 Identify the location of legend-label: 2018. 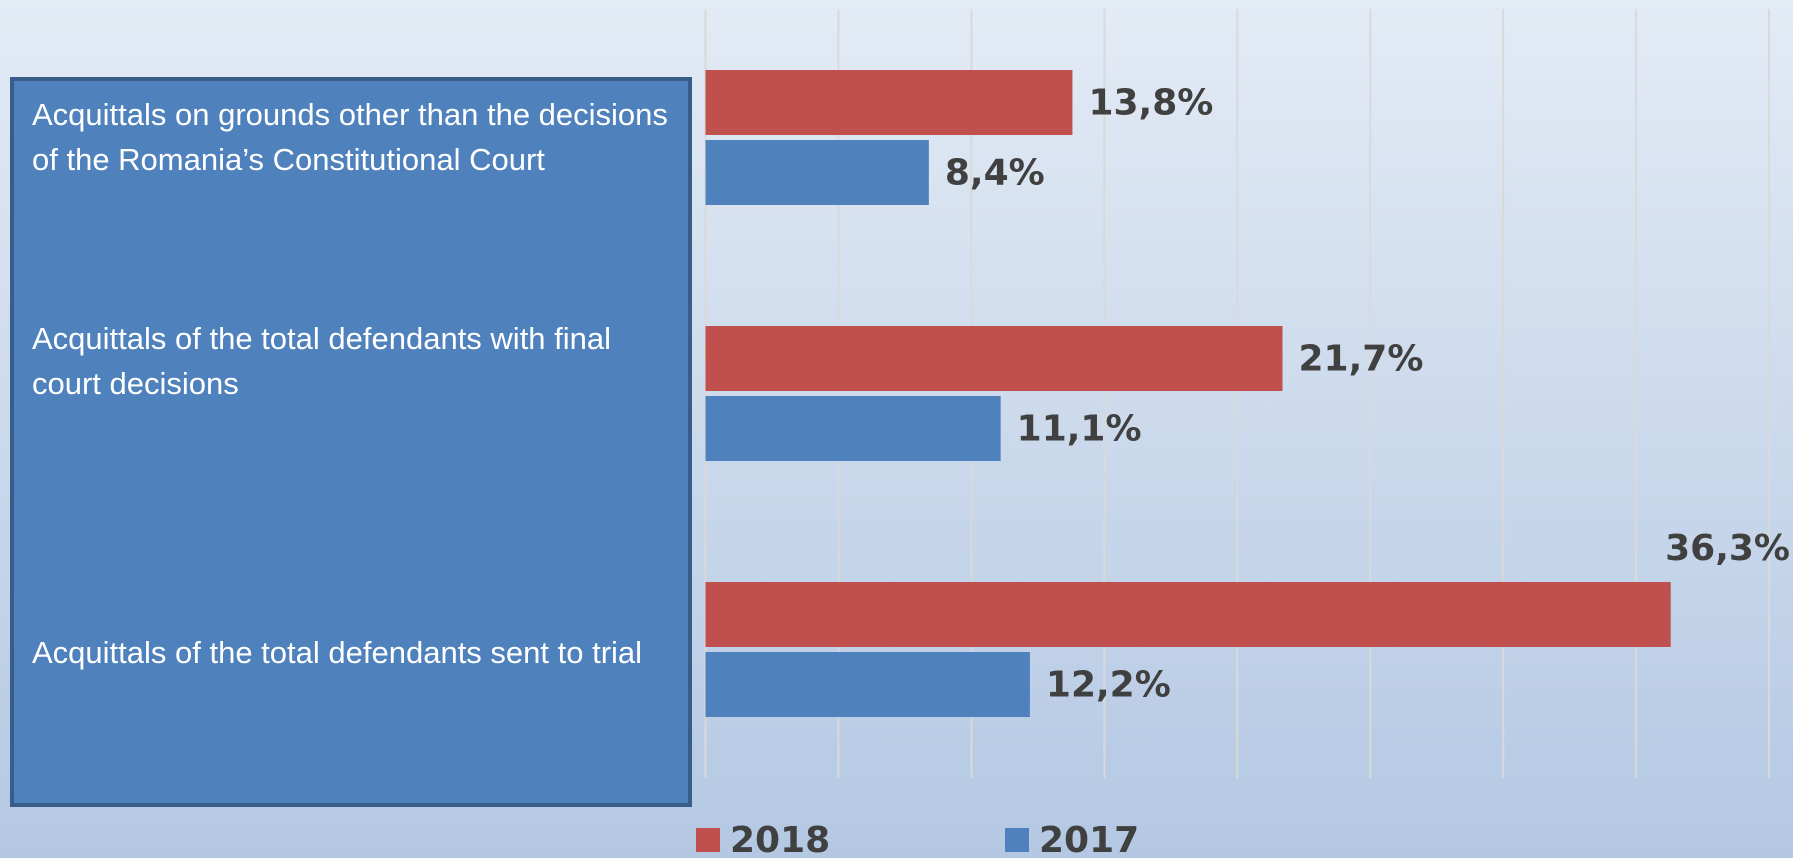
(780, 839).